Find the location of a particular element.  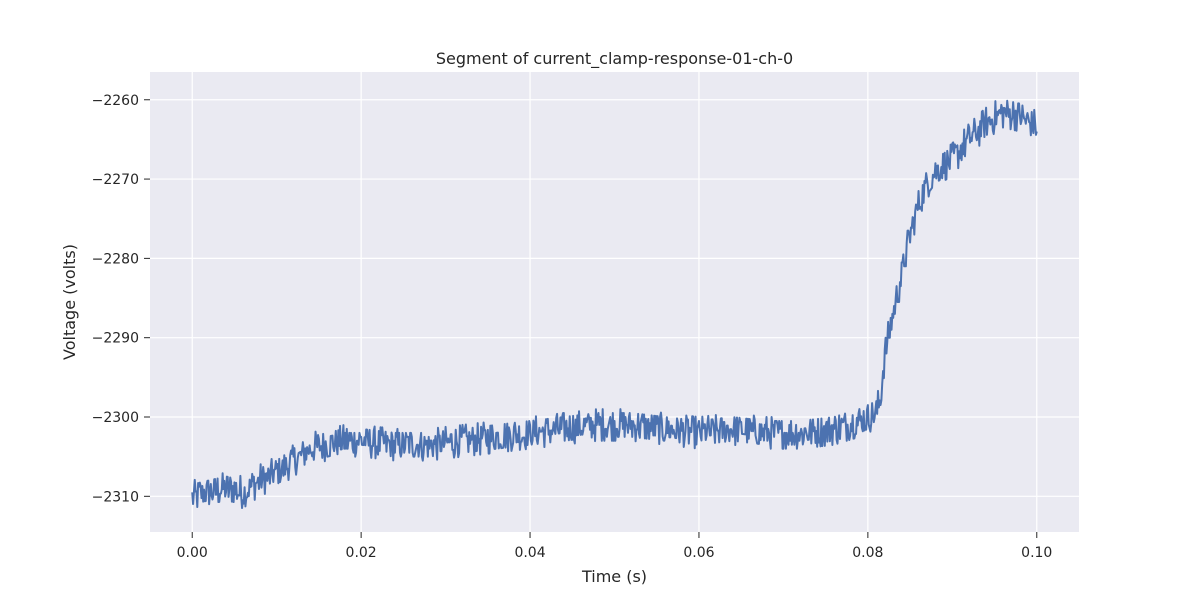

x-tick-label: 0.00 is located at coordinates (192, 553).